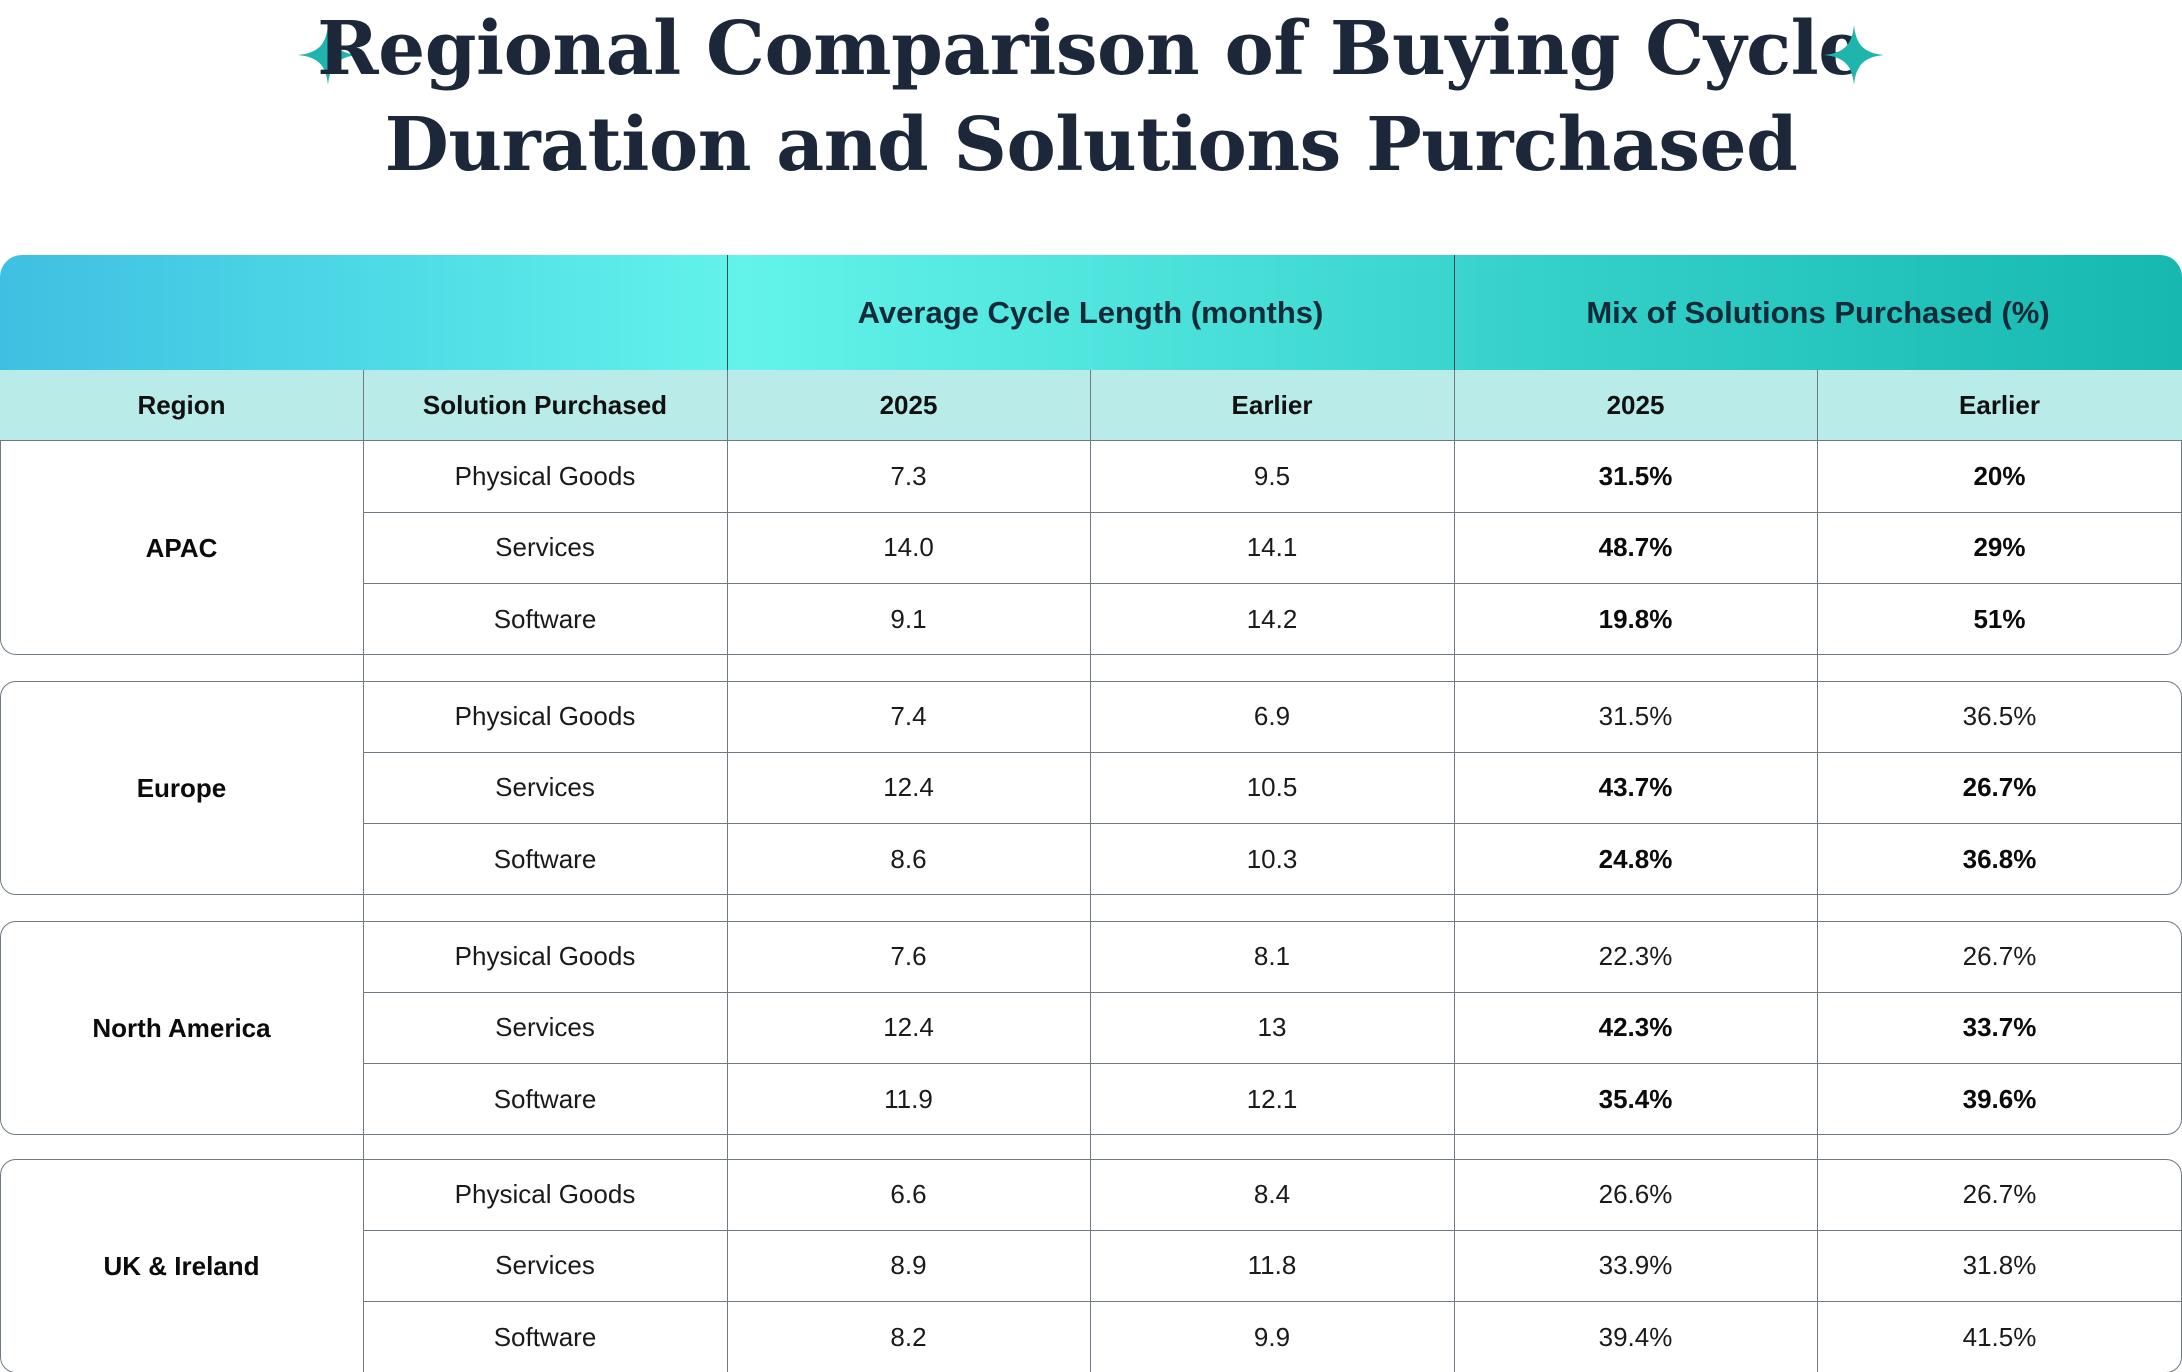  I want to click on column-header-mix-2025: 2025, so click(1635, 405).